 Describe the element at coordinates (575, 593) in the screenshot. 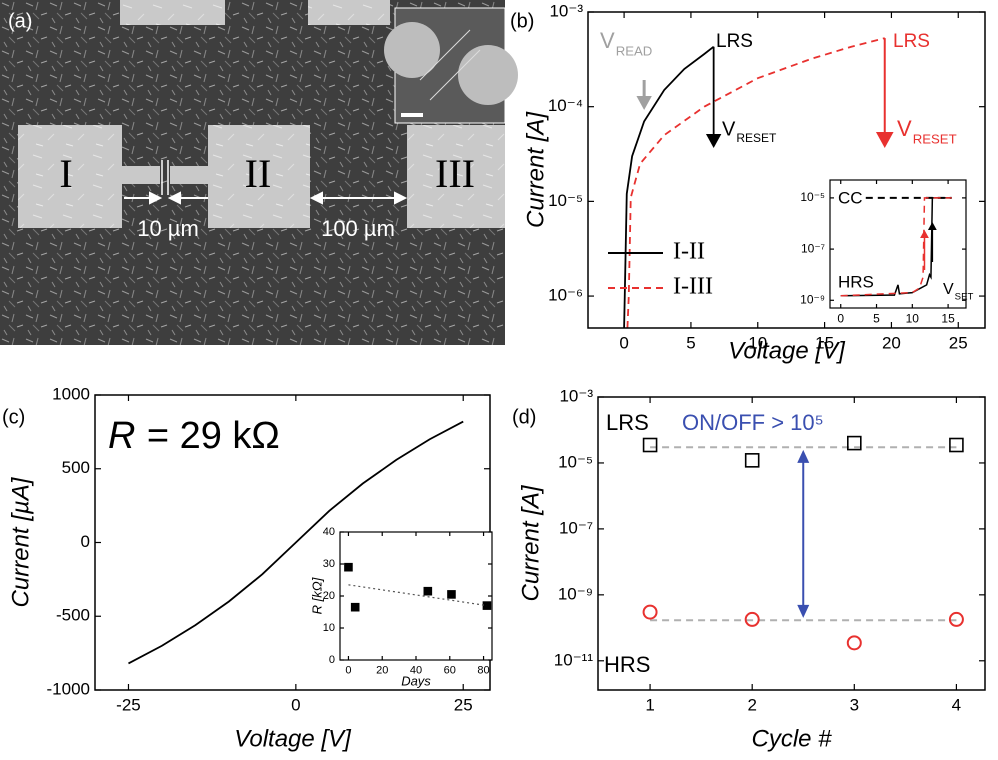

I see `y-tick-label: 10⁻⁹` at that location.